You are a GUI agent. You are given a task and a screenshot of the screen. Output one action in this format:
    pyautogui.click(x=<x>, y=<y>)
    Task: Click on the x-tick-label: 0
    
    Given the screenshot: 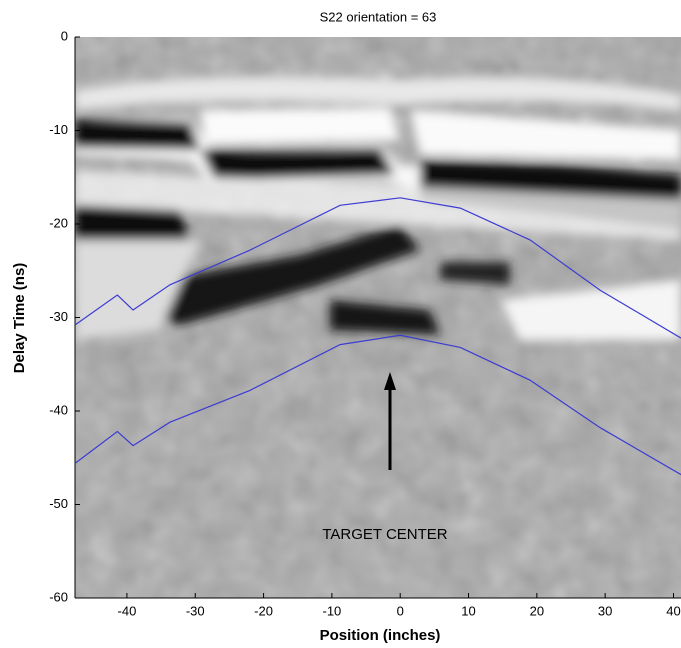 What is the action you would take?
    pyautogui.click(x=400, y=610)
    